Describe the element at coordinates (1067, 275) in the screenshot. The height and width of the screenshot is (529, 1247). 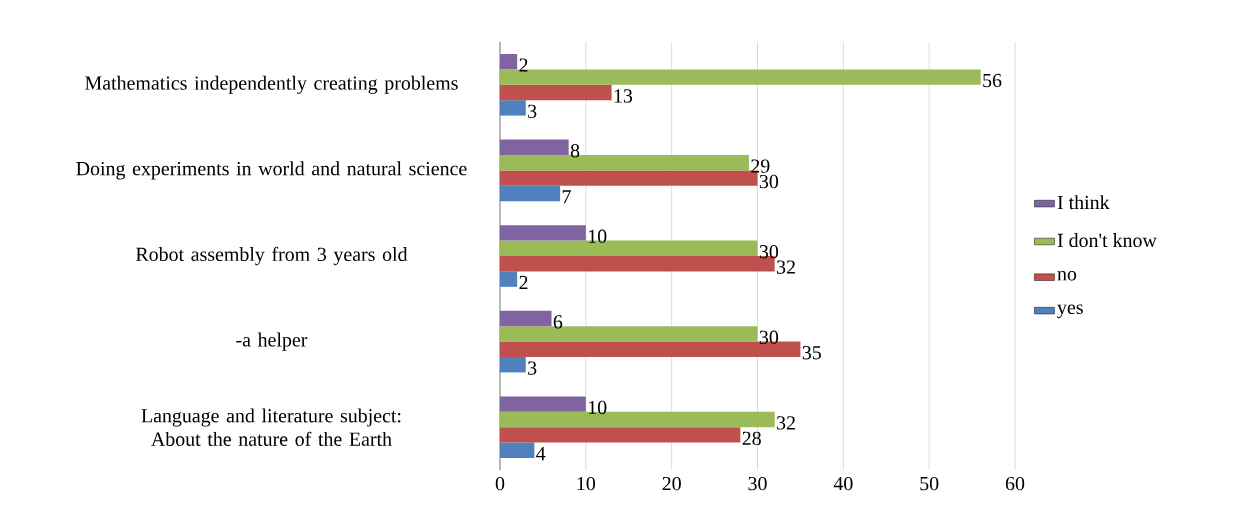
I see `legend-label: no` at that location.